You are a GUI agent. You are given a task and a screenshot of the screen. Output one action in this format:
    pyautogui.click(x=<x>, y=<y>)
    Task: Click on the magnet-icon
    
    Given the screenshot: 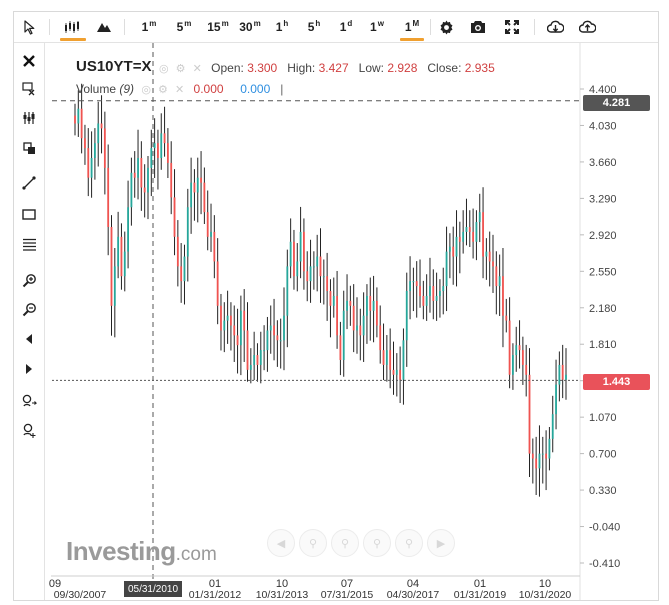 What is the action you would take?
    pyautogui.click(x=29, y=401)
    